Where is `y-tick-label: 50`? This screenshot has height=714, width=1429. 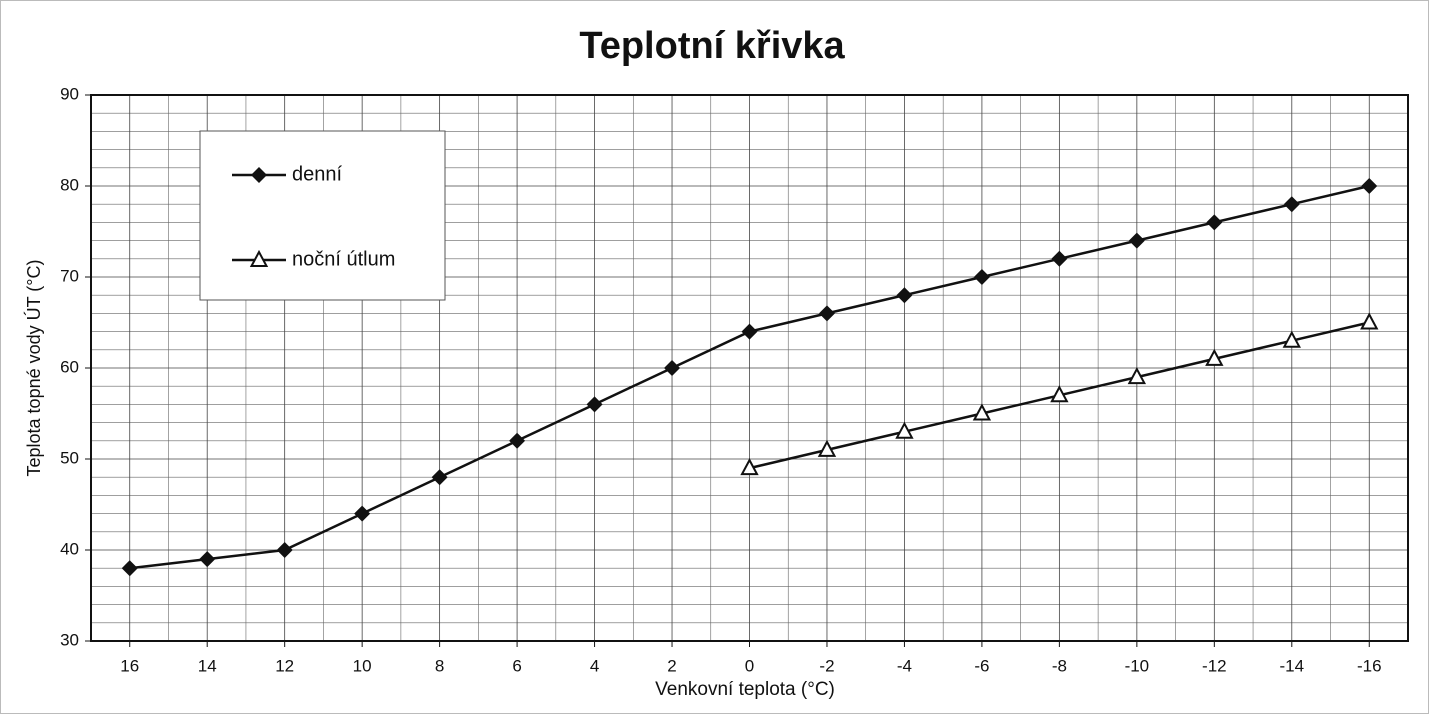 y-tick-label: 50 is located at coordinates (69, 457).